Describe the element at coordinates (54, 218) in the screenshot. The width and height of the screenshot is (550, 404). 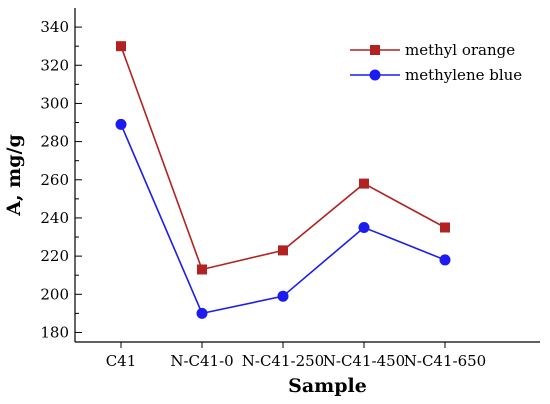
I see `y-tick-label: 240` at that location.